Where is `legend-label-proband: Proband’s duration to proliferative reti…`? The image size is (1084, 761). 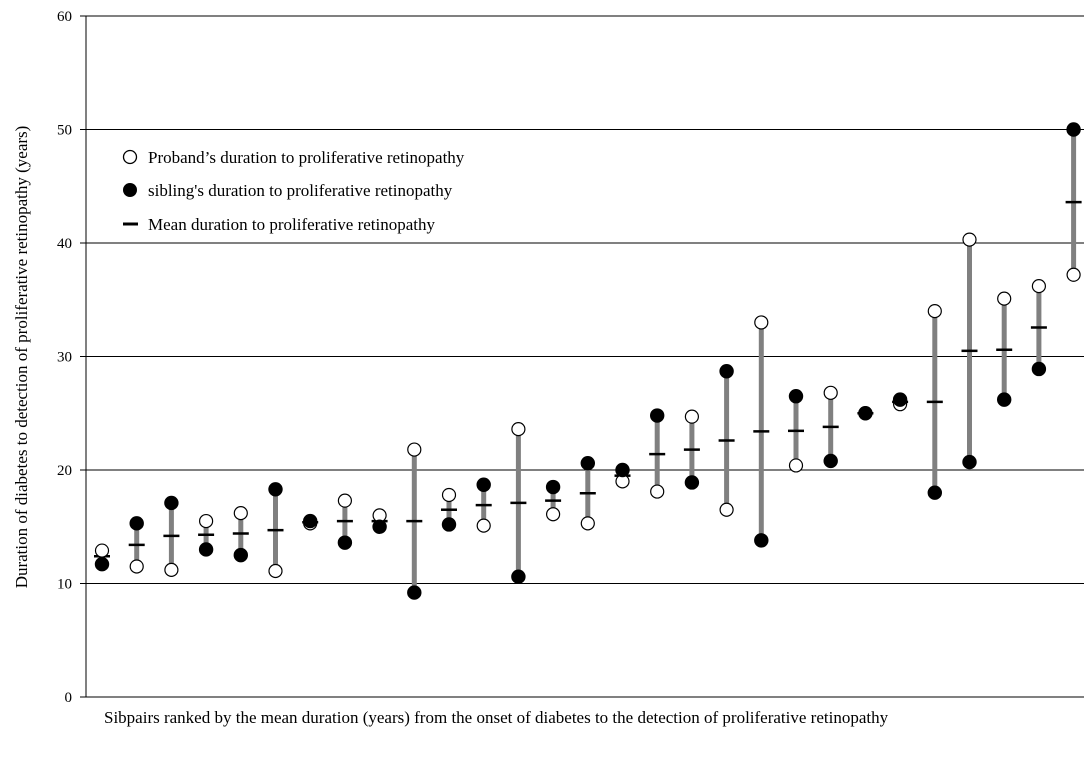 legend-label-proband: Proband’s duration to proliferative reti… is located at coordinates (306, 157).